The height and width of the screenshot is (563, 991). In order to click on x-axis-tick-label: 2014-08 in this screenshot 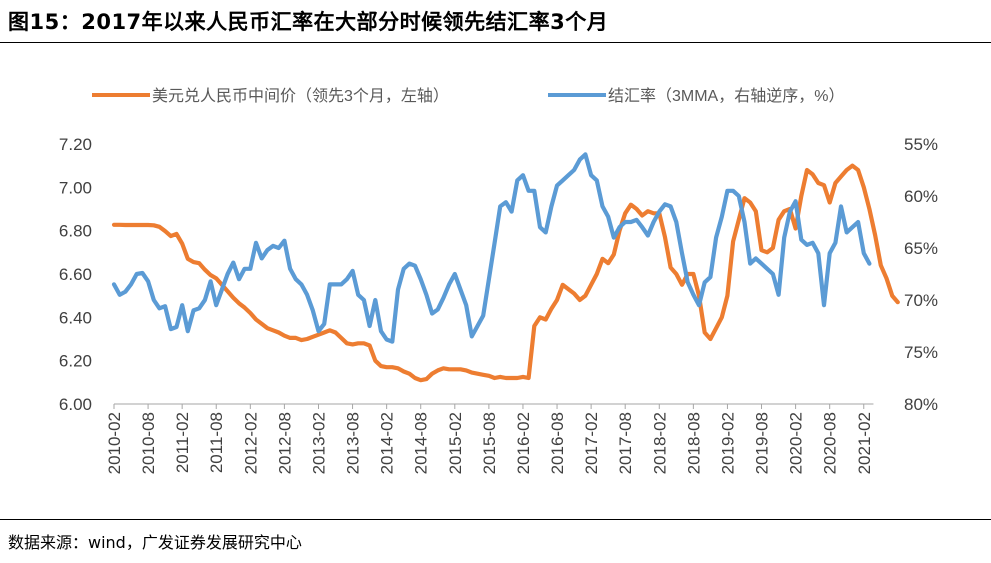, I will do `click(421, 443)`.